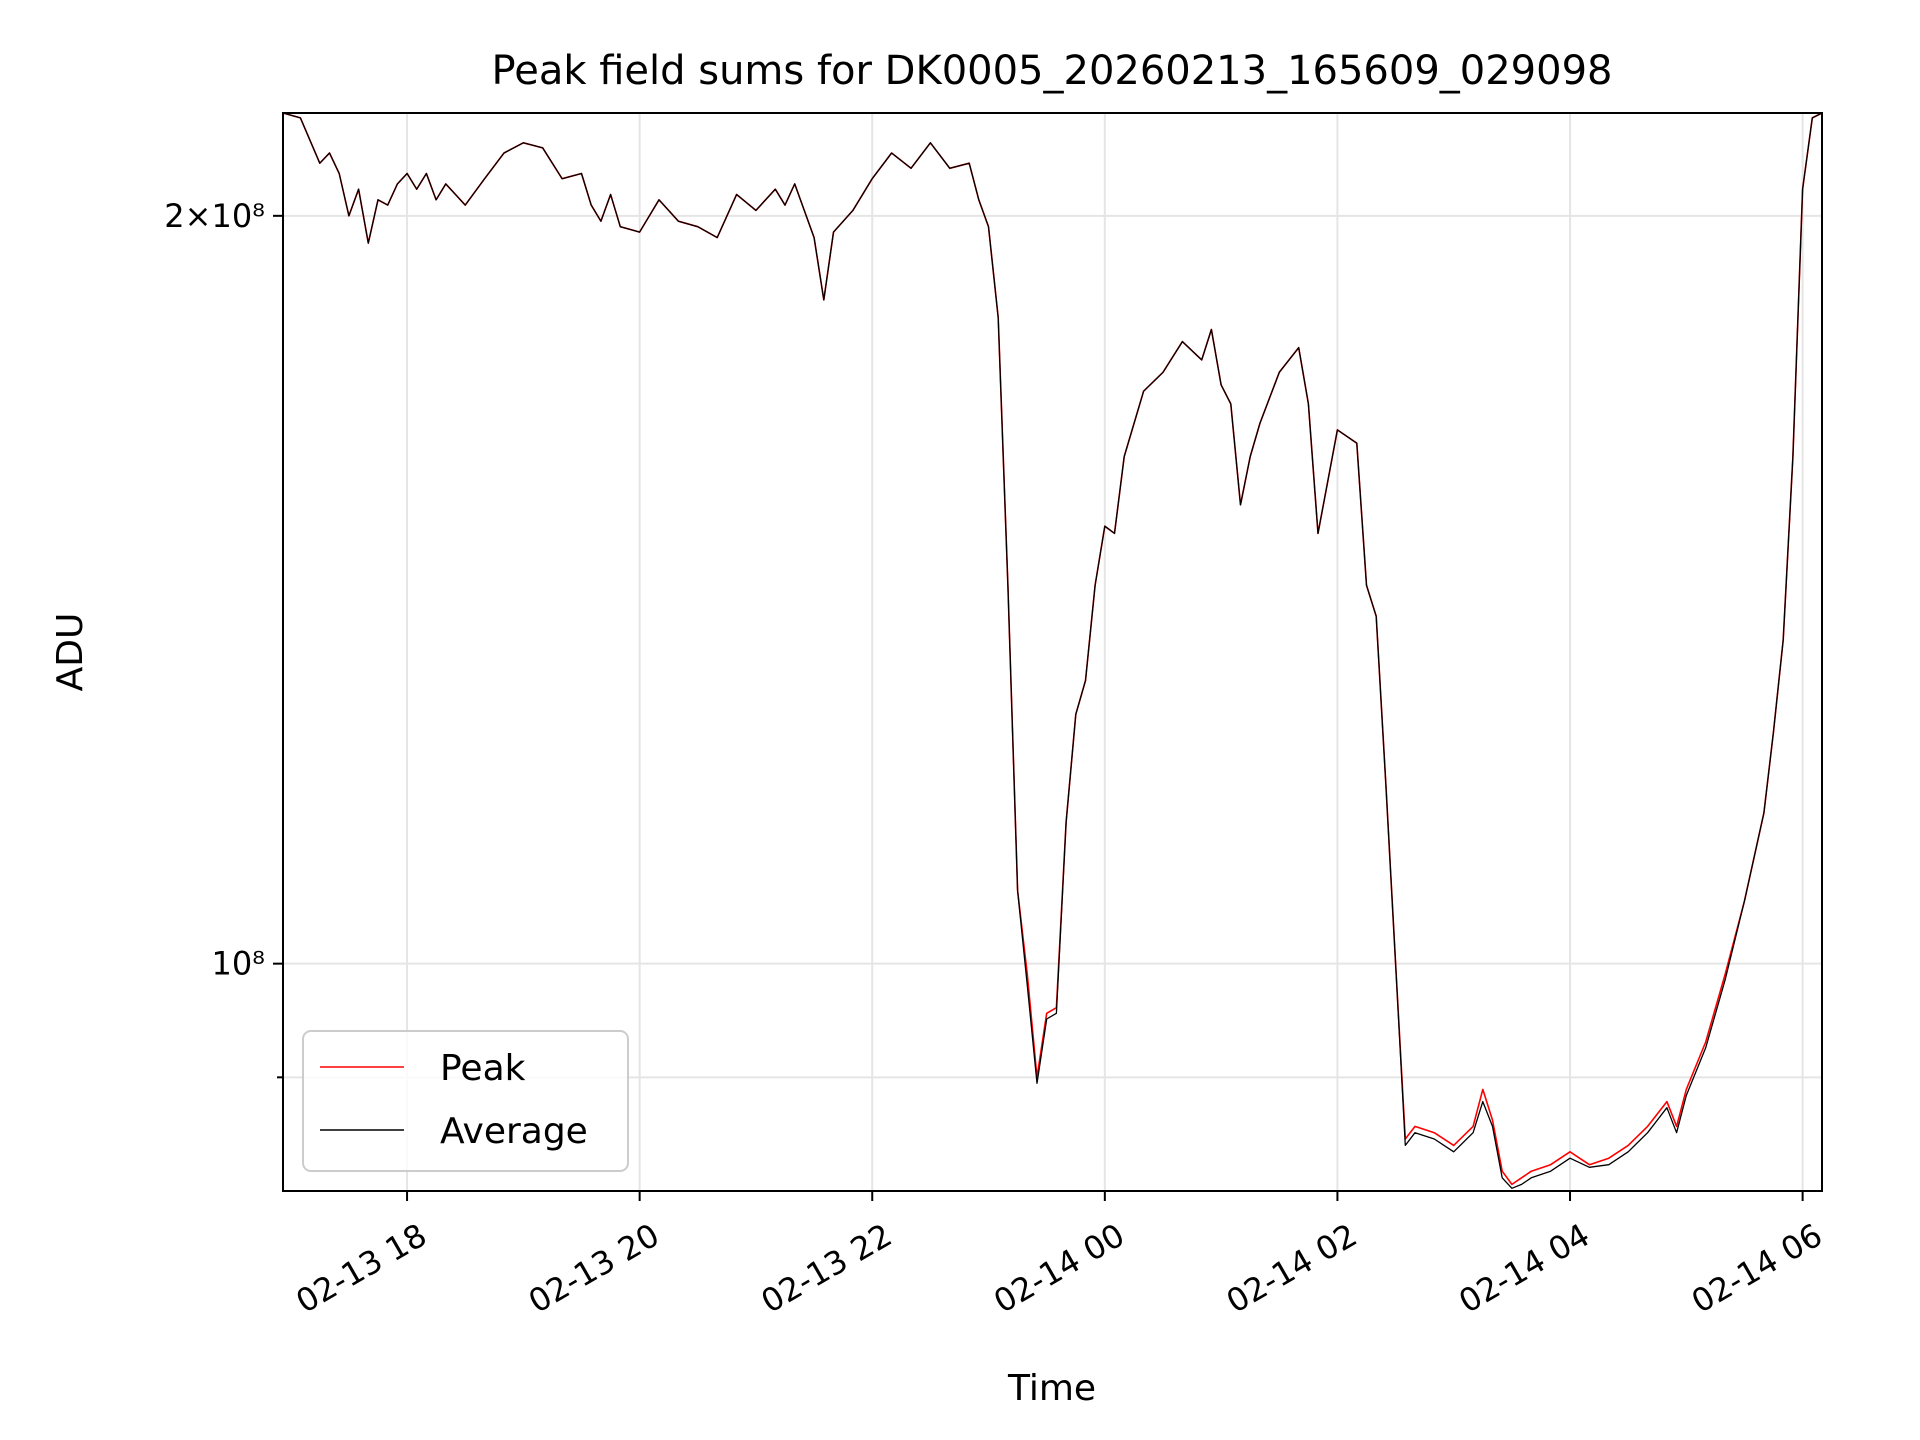 Image resolution: width=1920 pixels, height=1440 pixels. I want to click on legend-label-peak: Peak, so click(483, 1068).